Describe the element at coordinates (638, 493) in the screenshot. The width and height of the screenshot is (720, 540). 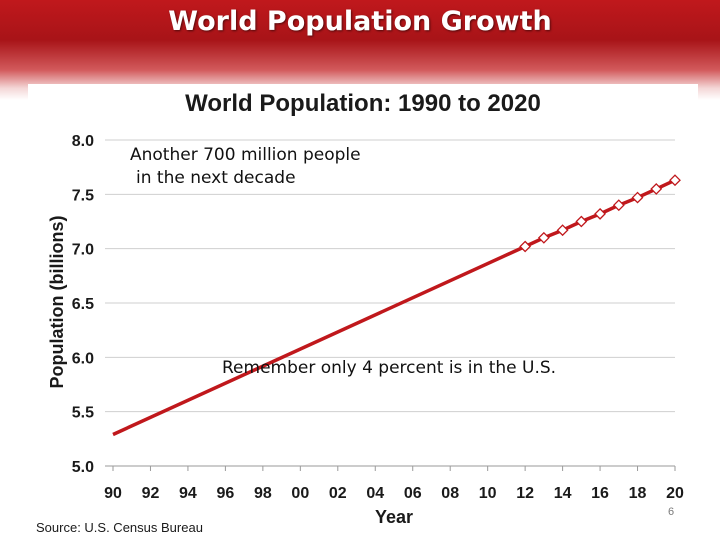
I see `x-tick-label: 18` at that location.